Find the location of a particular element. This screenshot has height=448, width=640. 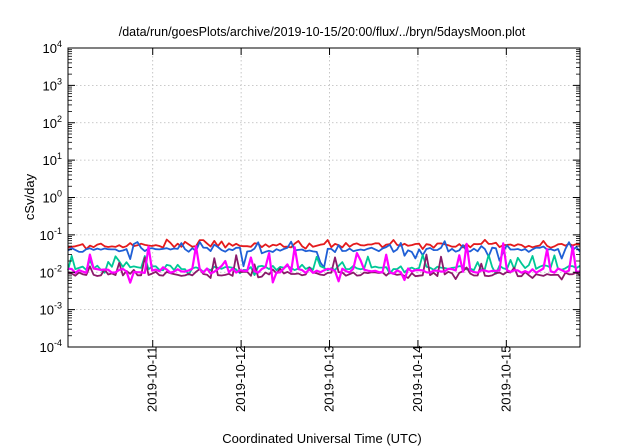

x-tick-label: 2019-10-11 is located at coordinates (152, 379).